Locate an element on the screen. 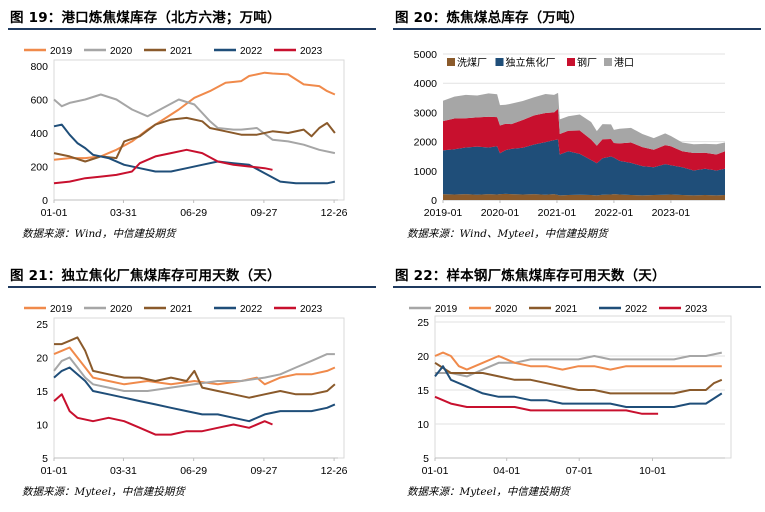  chart-title: 图 21：独立焦化厂焦煤库存可用天数（天） is located at coordinates (145, 276).